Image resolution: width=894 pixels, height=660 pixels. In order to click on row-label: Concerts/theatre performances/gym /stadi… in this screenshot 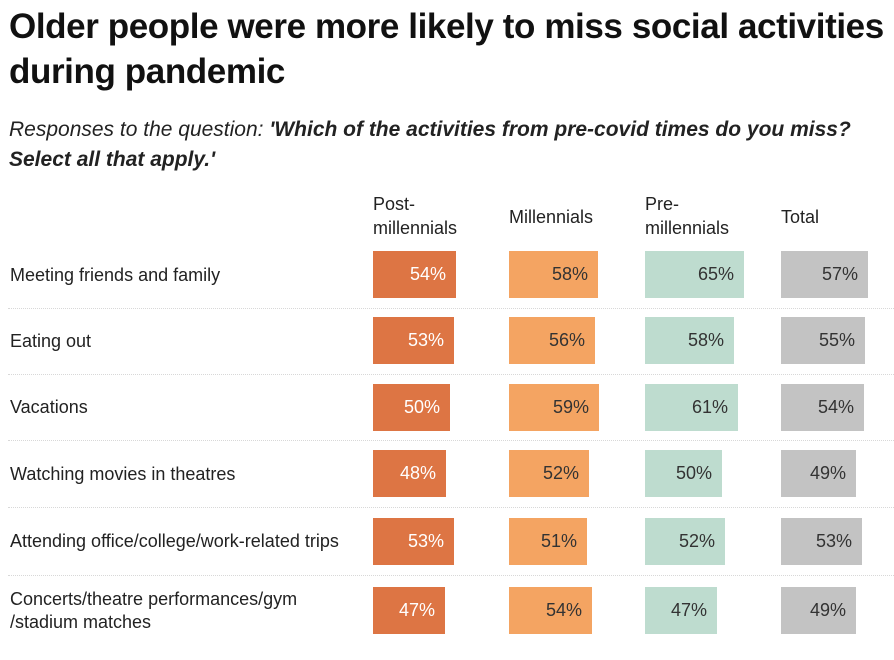, I will do `click(187, 611)`.